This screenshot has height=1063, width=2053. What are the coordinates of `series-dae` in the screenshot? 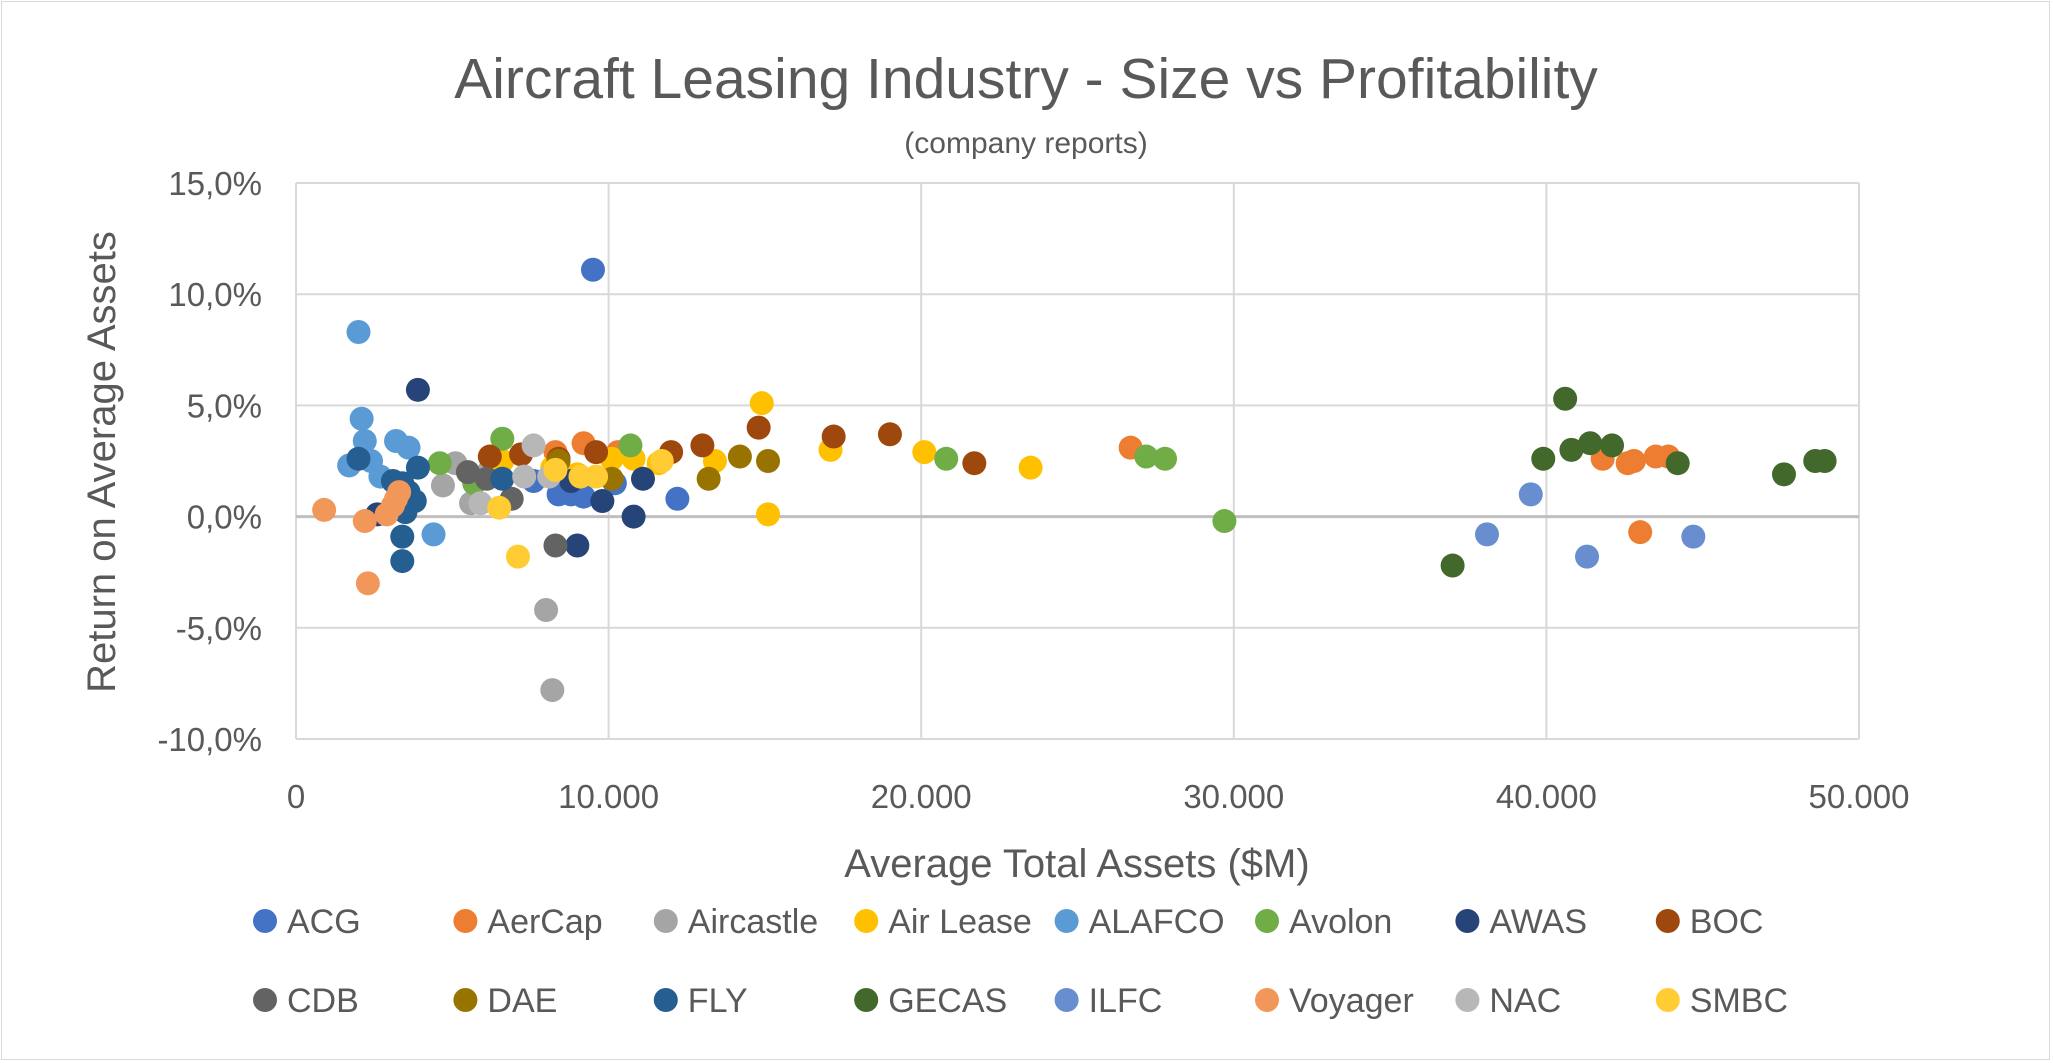 It's located at (663, 467).